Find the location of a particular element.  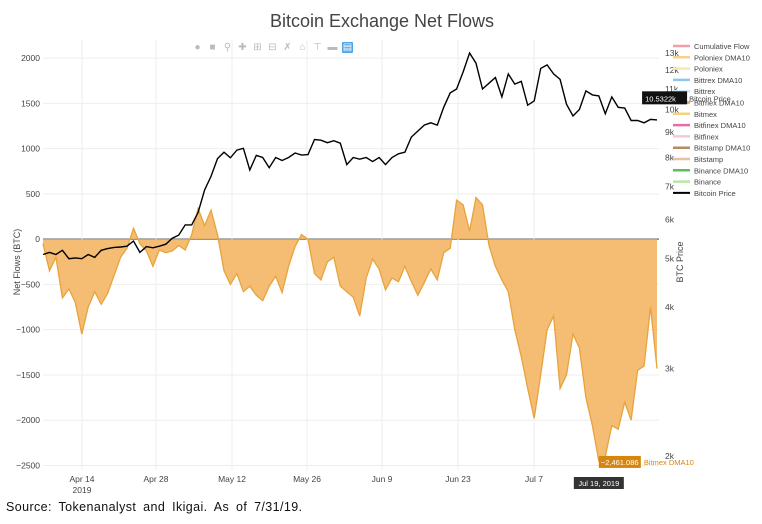

legend-label: Bitfinex is located at coordinates (706, 136).